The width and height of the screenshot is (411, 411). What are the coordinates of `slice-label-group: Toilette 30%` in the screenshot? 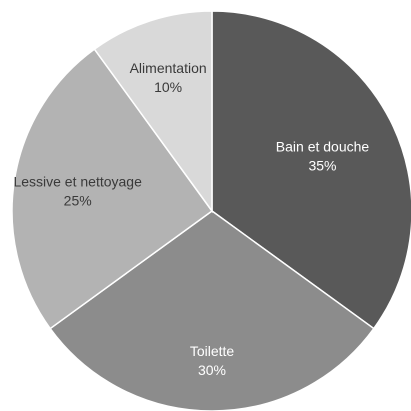 It's located at (212, 360).